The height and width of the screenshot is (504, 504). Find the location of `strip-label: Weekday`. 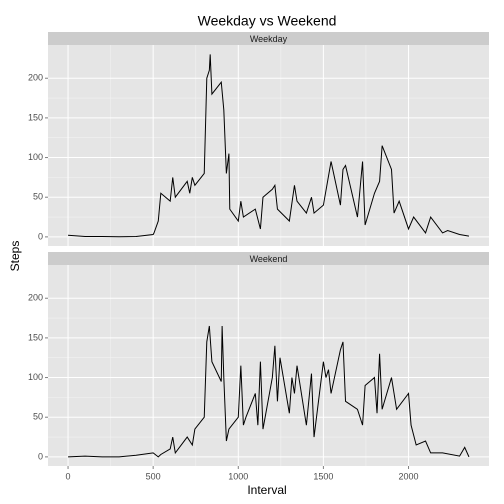

strip-label: Weekday is located at coordinates (269, 39).